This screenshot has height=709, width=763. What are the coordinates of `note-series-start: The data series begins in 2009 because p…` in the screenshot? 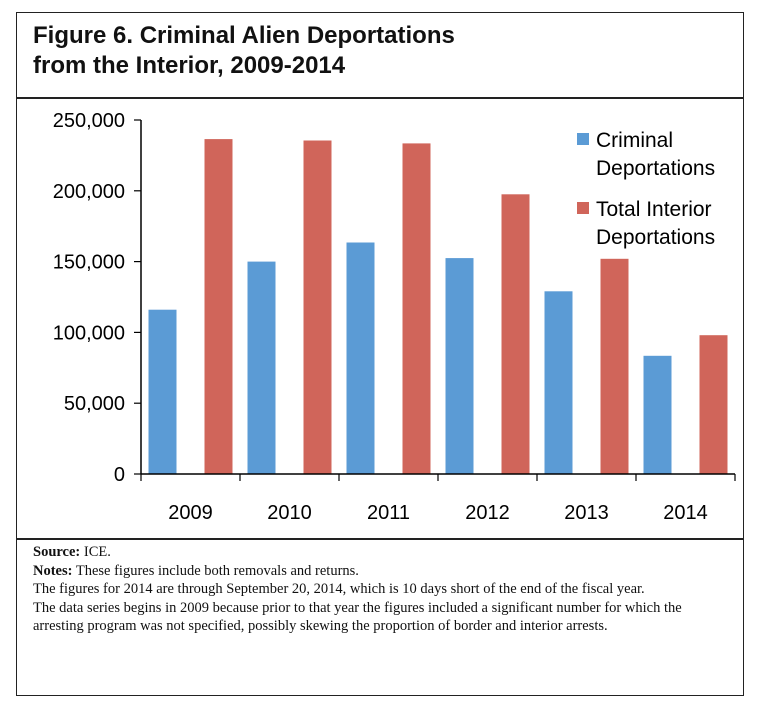 It's located at (357, 617).